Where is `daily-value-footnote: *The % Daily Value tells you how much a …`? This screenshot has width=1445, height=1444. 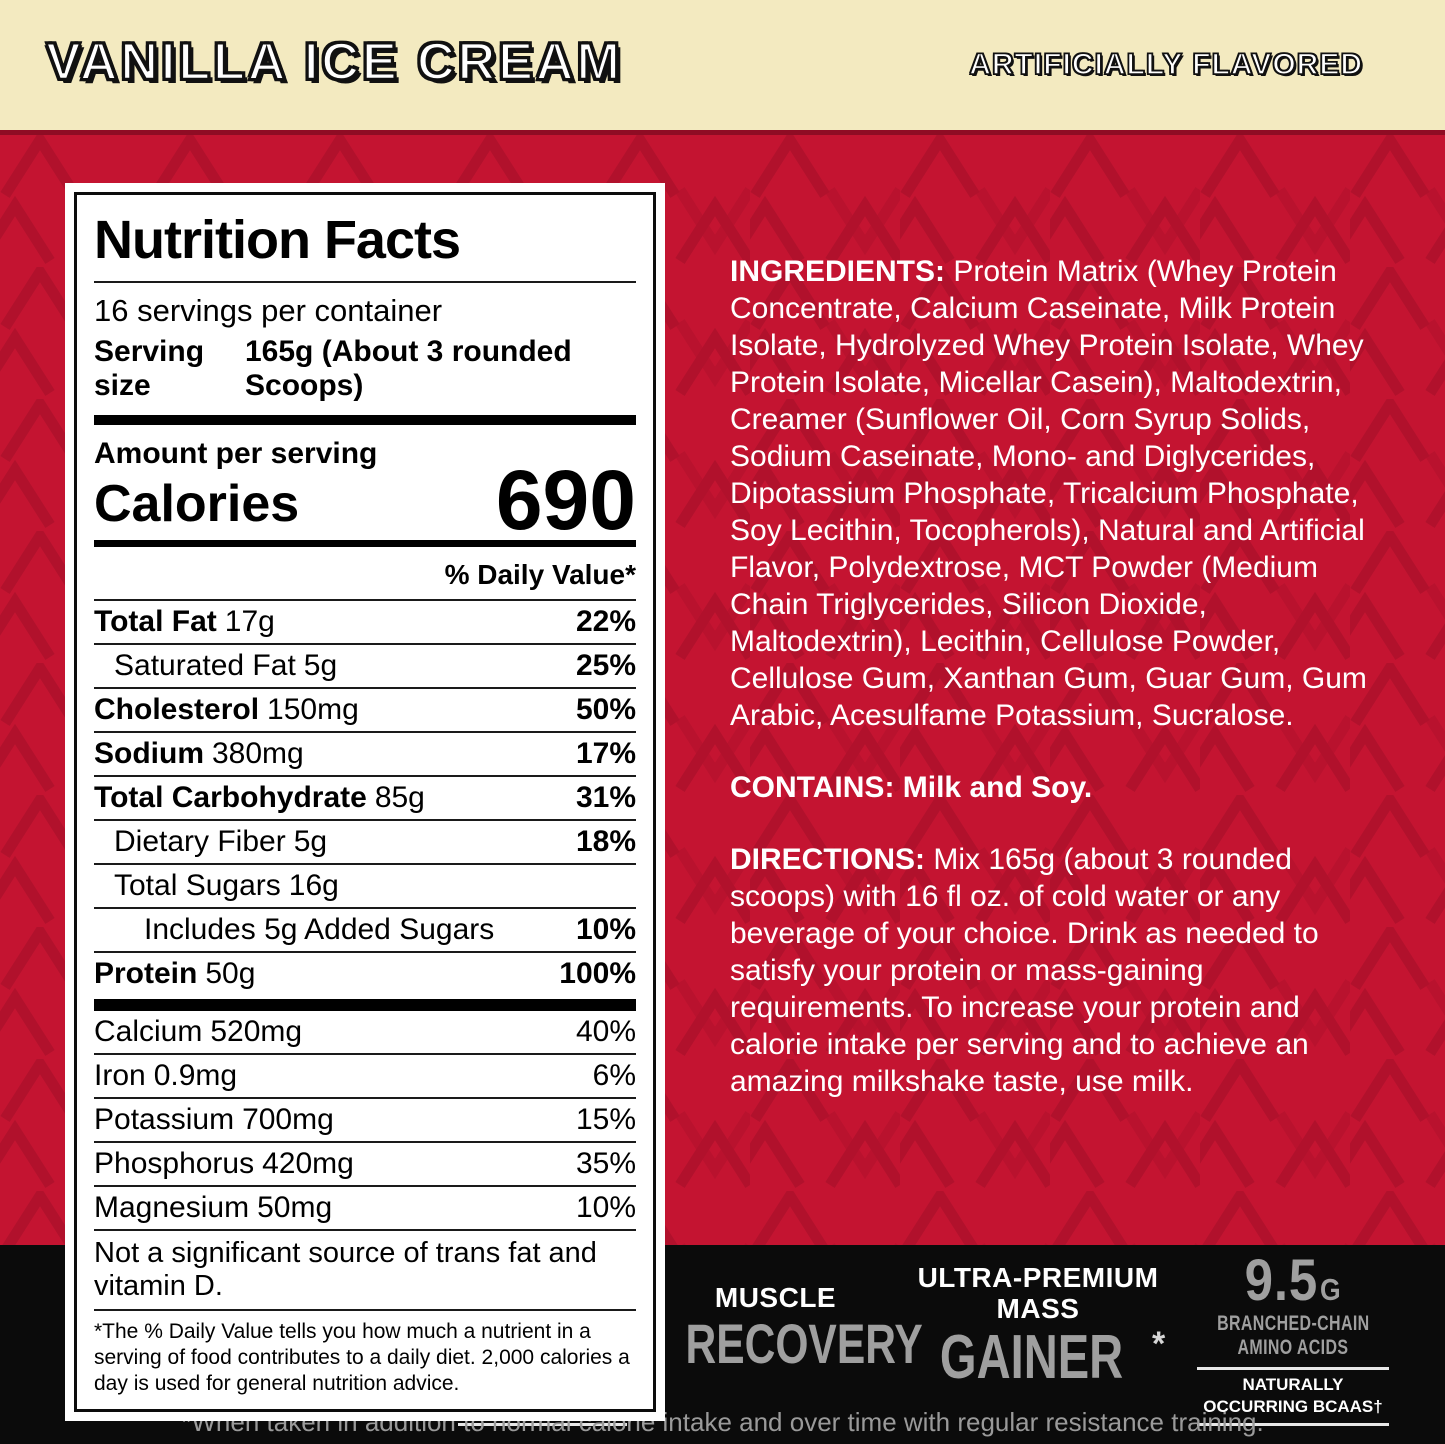
daily-value-footnote: *The % Daily Value tells you how much a … is located at coordinates (362, 1358).